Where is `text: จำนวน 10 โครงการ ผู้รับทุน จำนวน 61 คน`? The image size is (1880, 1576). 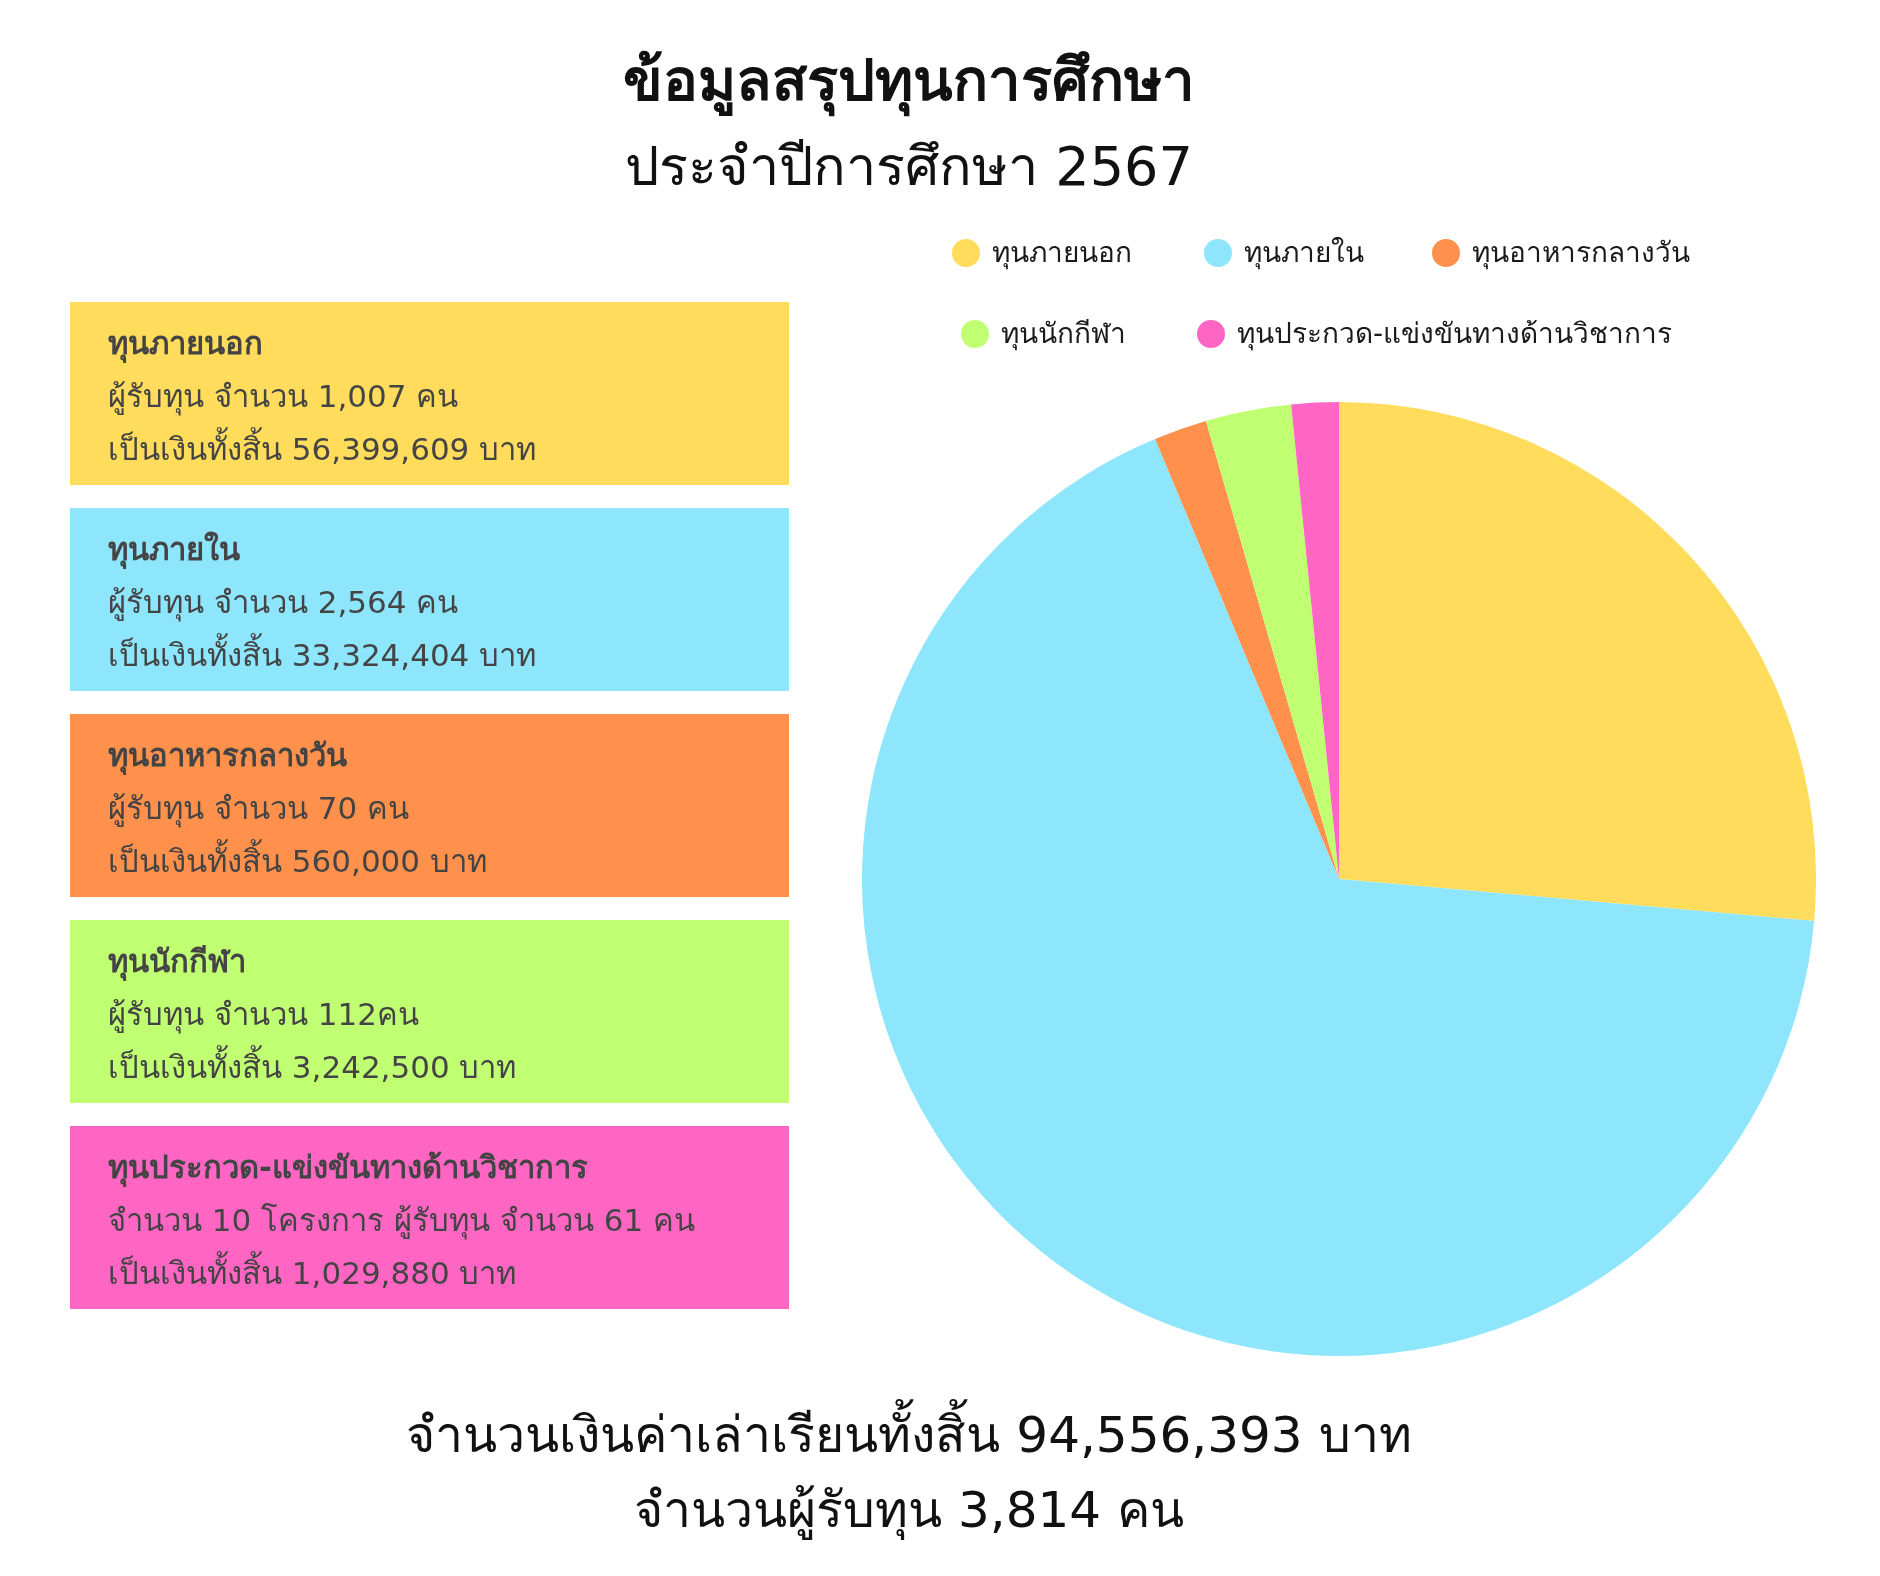
text: จำนวน 10 โครงการ ผู้รับทุน จำนวน 61 คน is located at coordinates (402, 1221).